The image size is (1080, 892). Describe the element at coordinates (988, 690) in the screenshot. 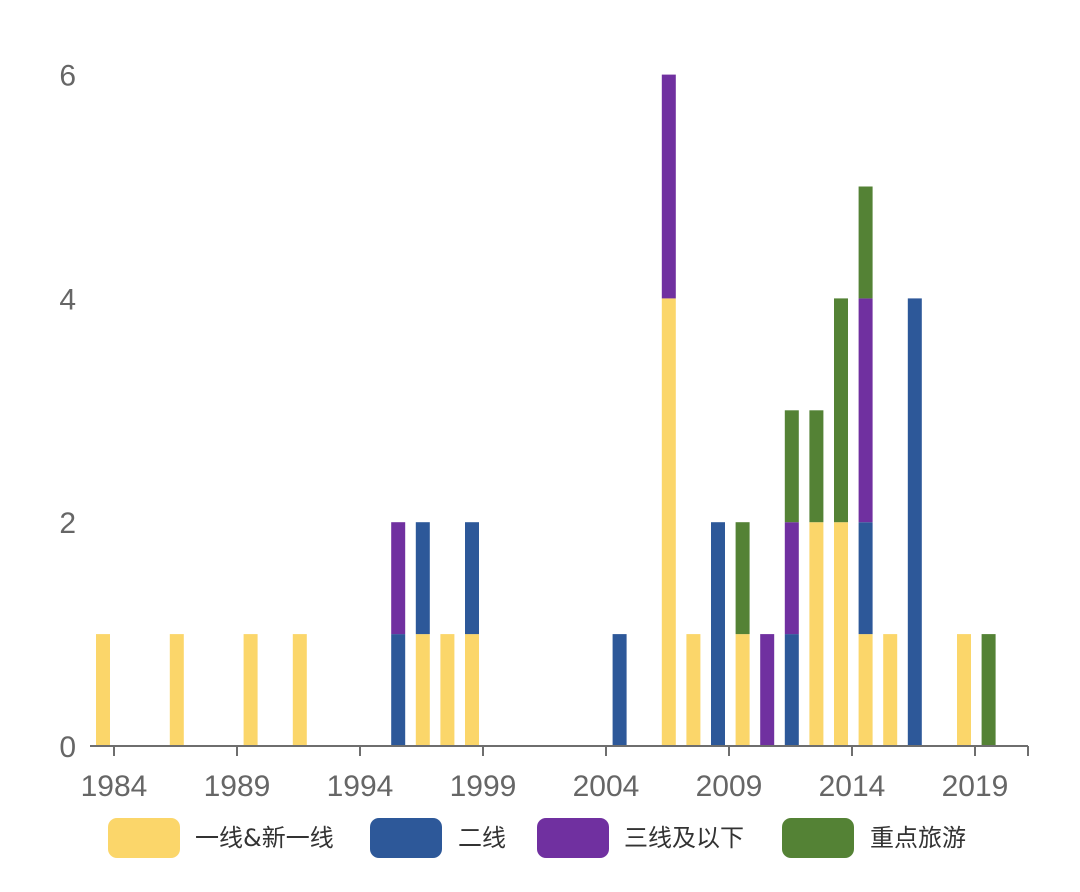

I see `bar-segment-s3-2020` at that location.